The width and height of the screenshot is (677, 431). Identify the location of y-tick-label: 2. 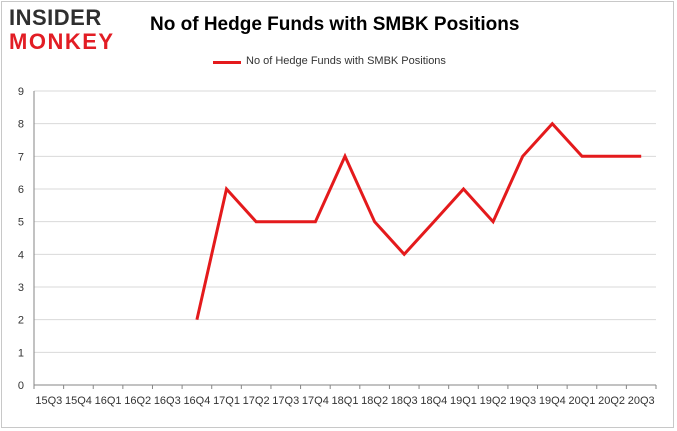
(21, 321).